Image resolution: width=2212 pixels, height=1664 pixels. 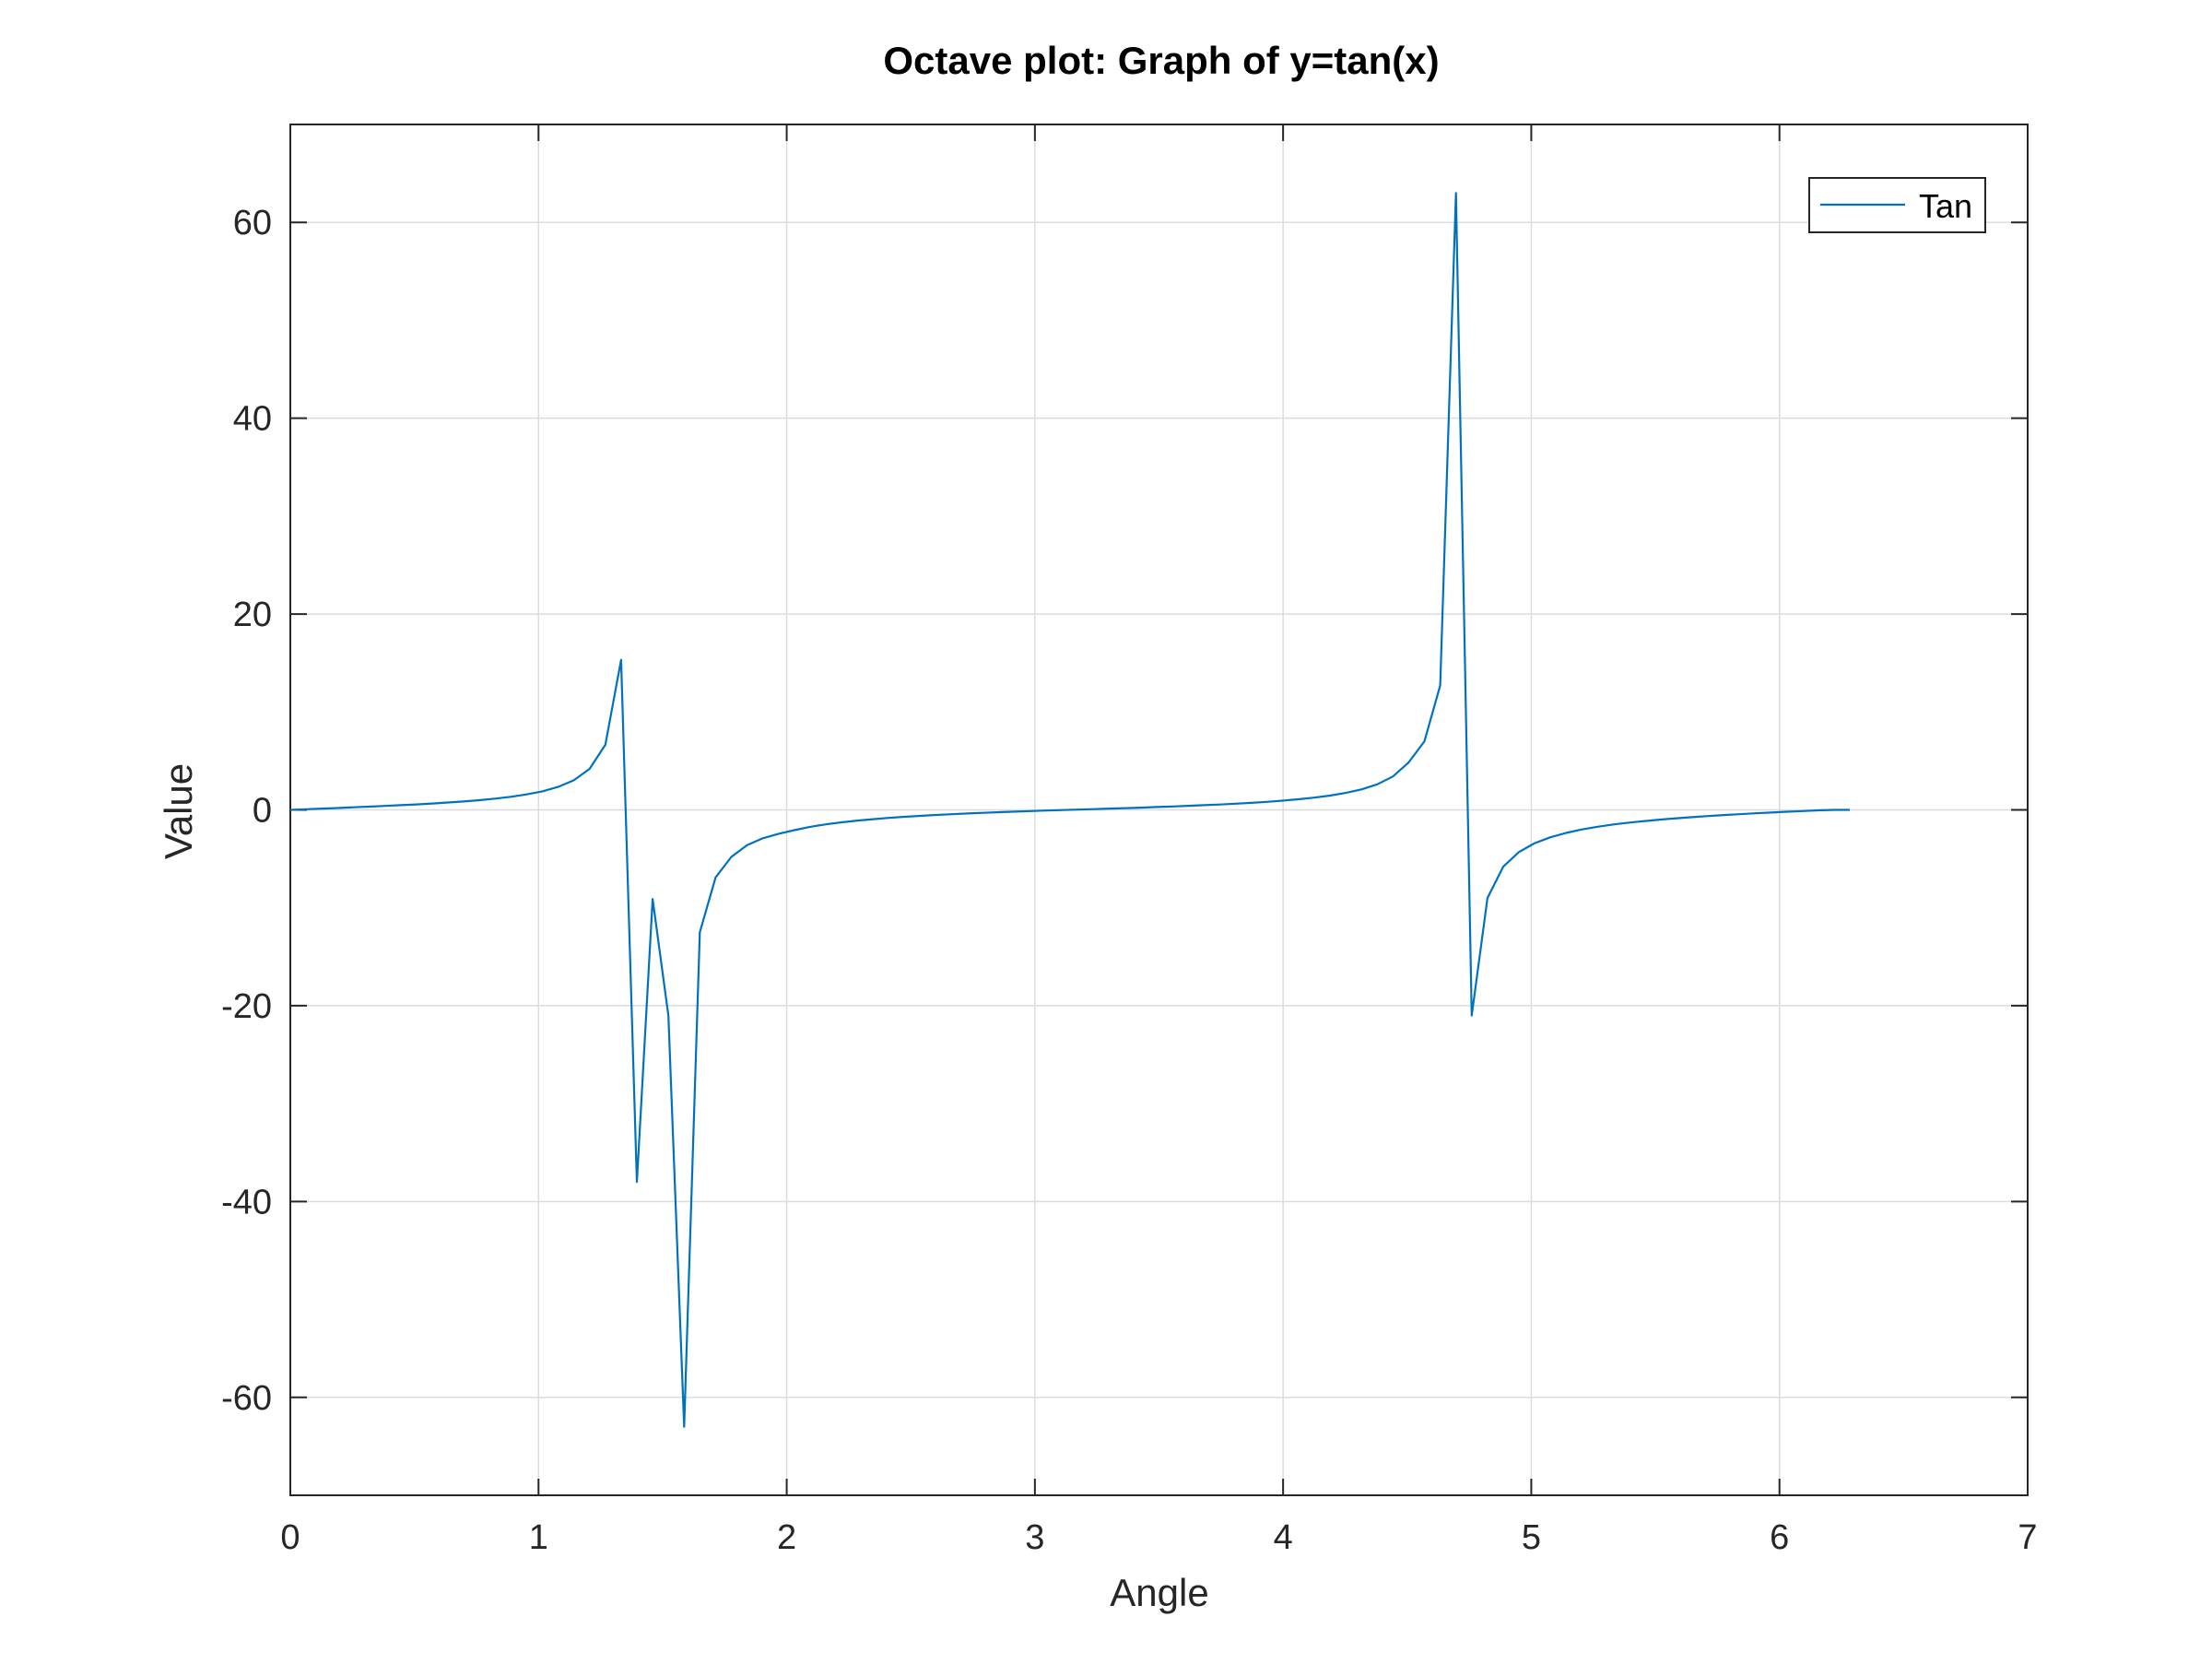 I want to click on y-tick-labels: -60 -40 -20 0 20 40 60, so click(x=246, y=811).